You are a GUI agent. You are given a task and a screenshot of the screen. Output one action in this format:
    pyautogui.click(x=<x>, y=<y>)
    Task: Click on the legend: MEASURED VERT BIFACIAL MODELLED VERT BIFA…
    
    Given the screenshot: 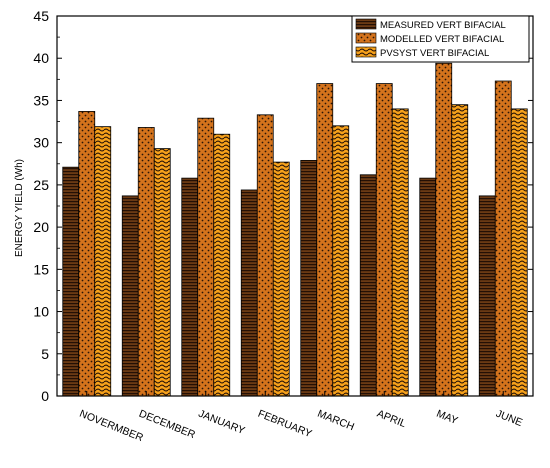 What is the action you would take?
    pyautogui.click(x=440, y=39)
    